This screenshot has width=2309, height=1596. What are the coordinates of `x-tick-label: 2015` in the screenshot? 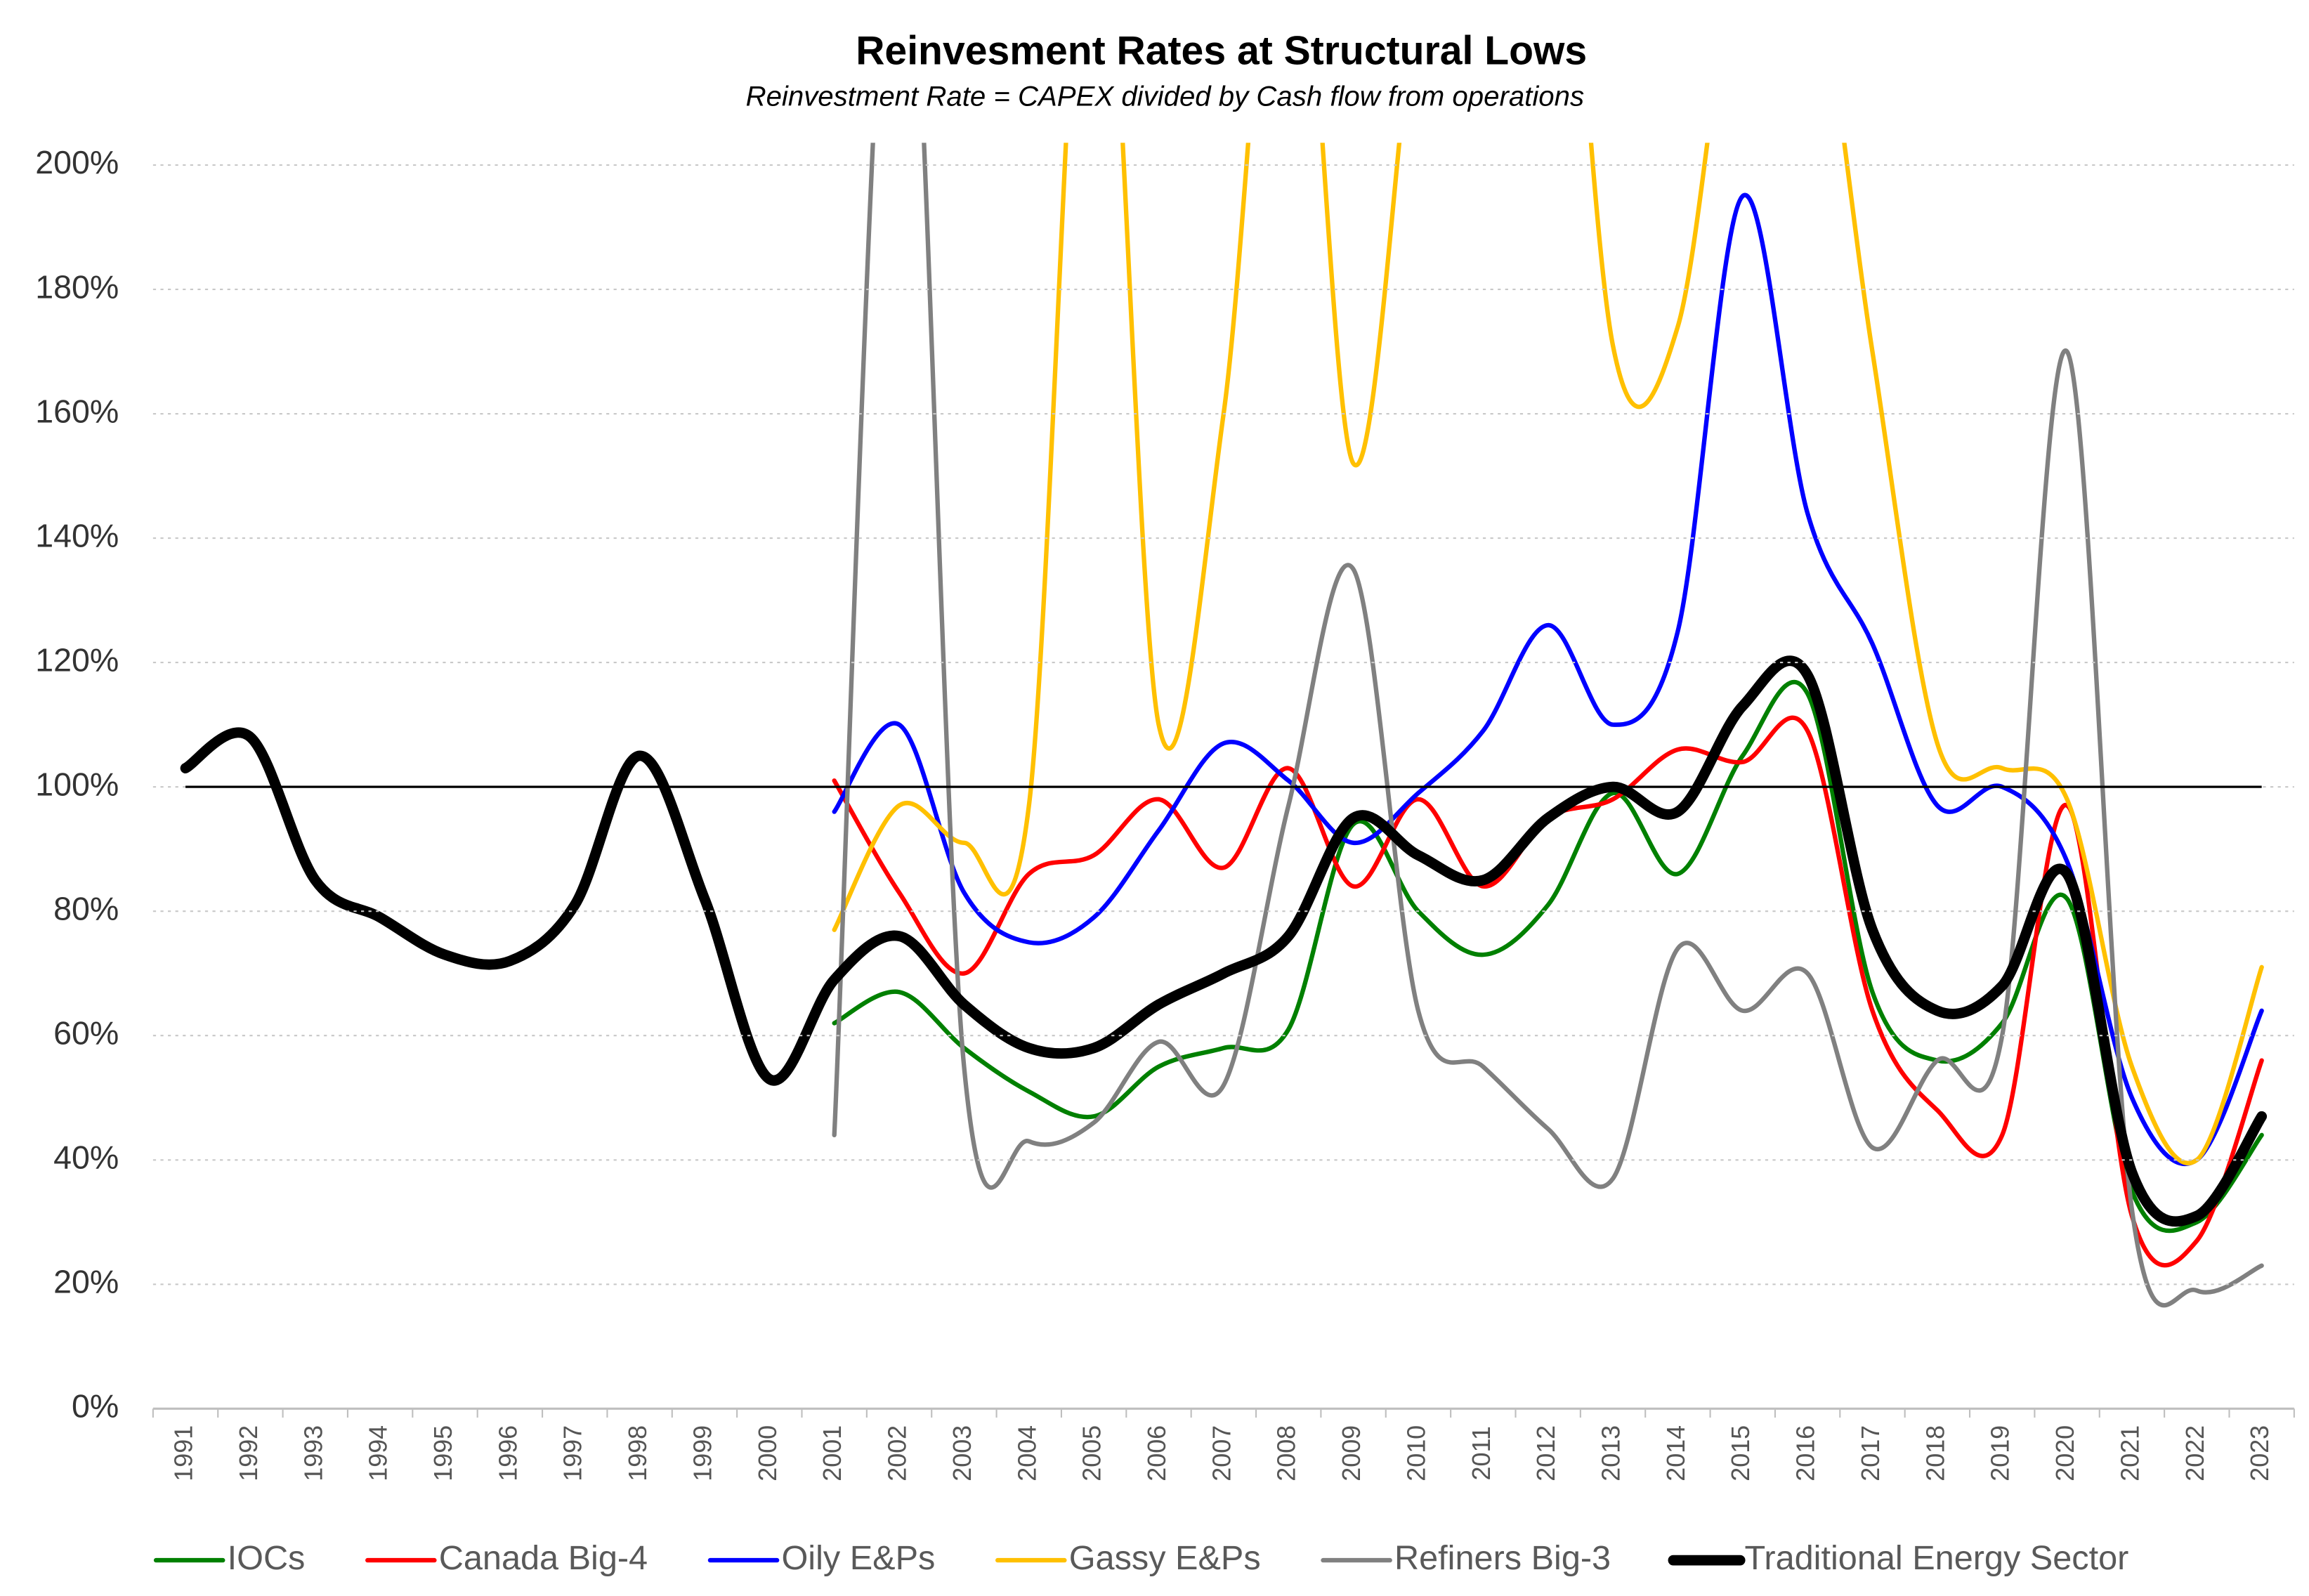 It's located at (1740, 1453).